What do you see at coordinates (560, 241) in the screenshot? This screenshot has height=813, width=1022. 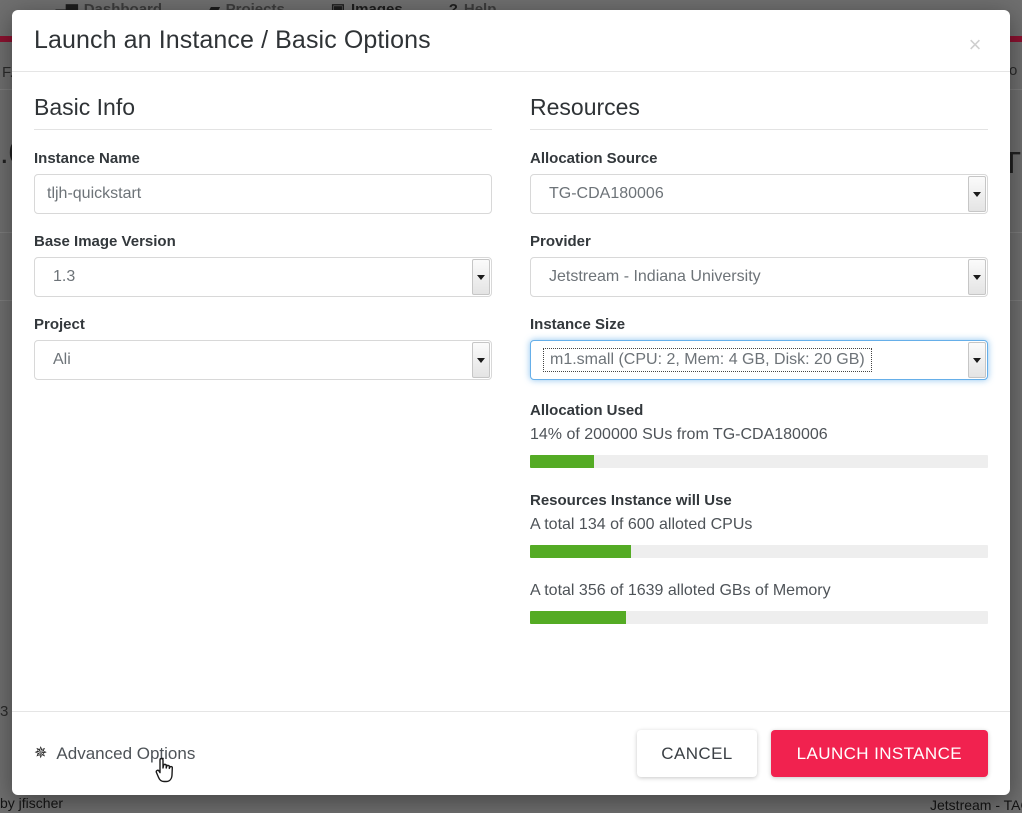 I see `provider-label: Provider` at bounding box center [560, 241].